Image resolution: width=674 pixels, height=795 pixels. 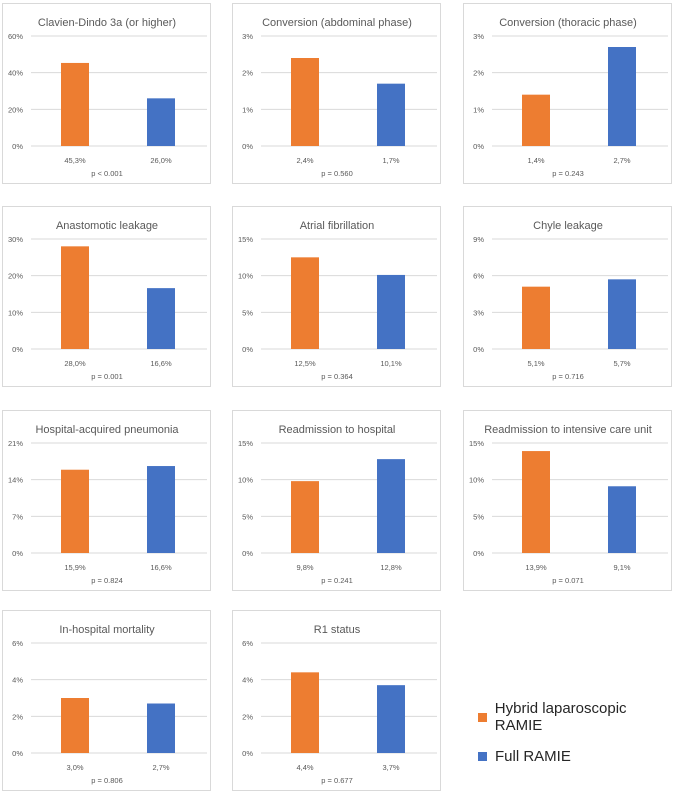 I want to click on legend-item-hybrid: Hybrid laparoscopic RAMIE, so click(x=576, y=717).